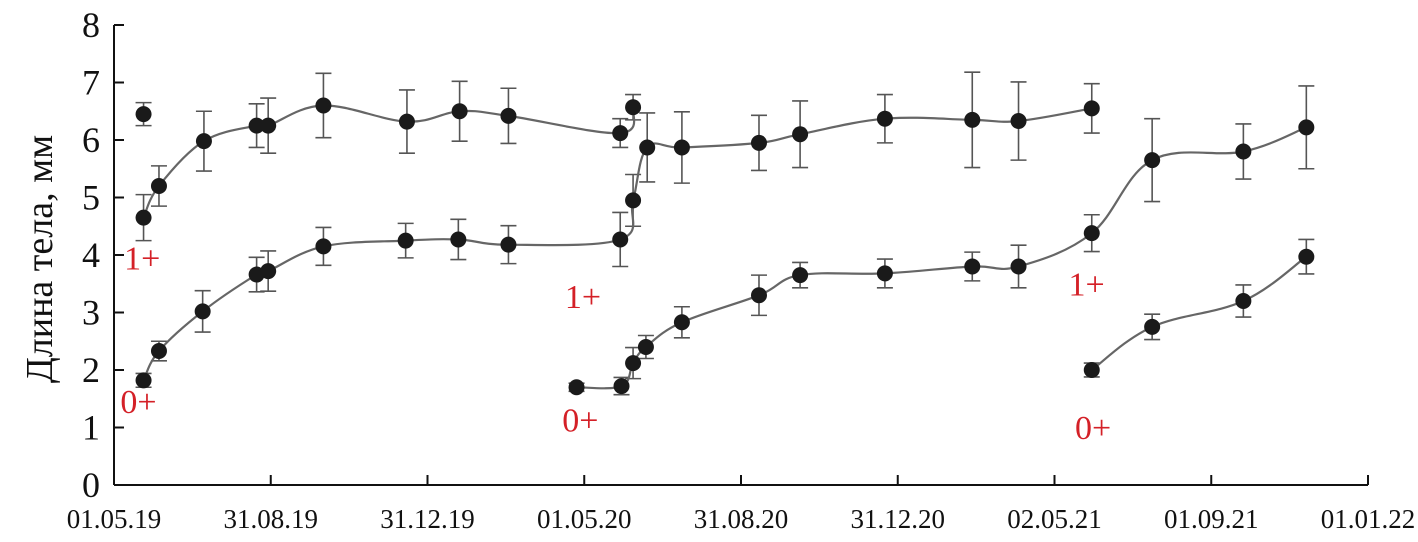 This screenshot has height=542, width=1418. What do you see at coordinates (91, 313) in the screenshot?
I see `y-tick-label: 3` at bounding box center [91, 313].